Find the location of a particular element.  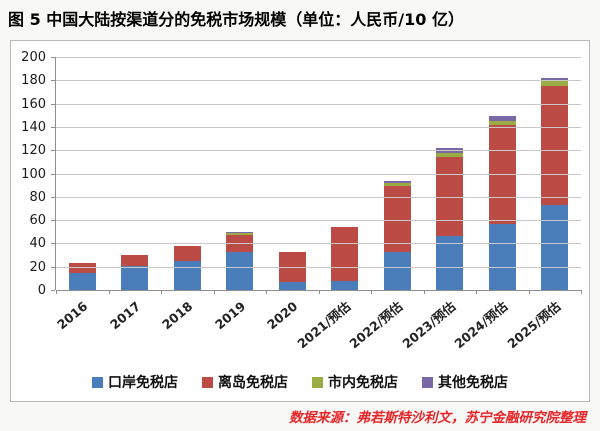

stacked-bar-2019 is located at coordinates (240, 260).